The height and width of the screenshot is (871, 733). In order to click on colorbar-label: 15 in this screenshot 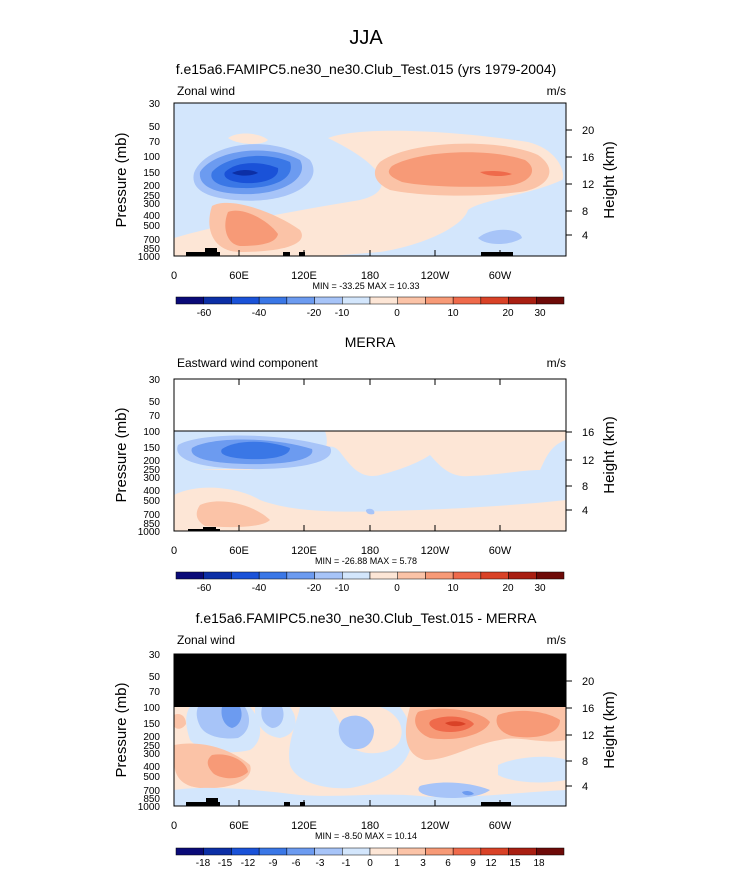, I will do `click(515, 863)`.